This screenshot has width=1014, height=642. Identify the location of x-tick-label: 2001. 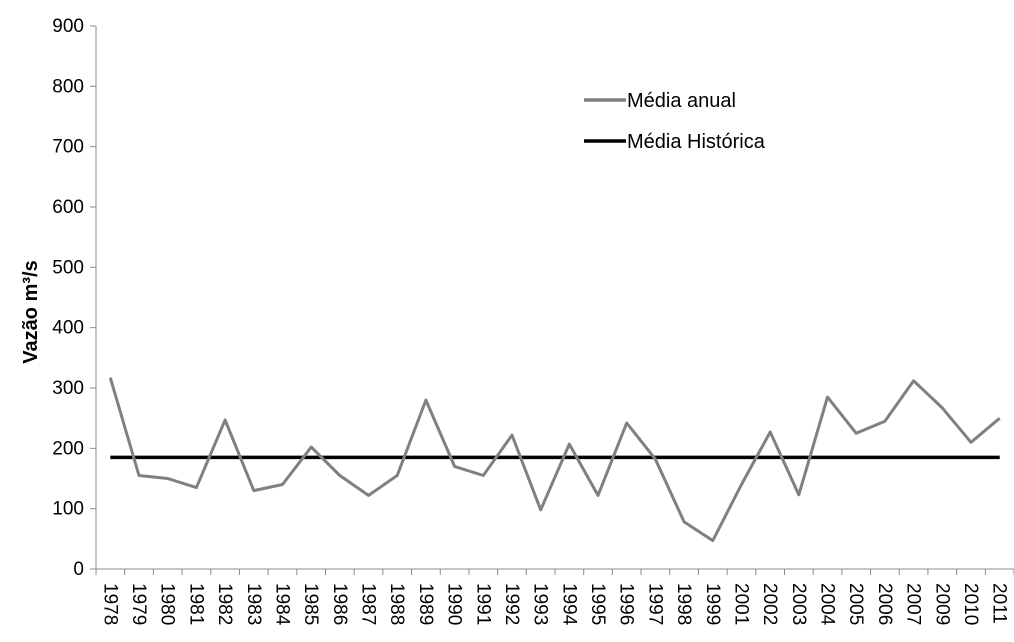
(740, 604).